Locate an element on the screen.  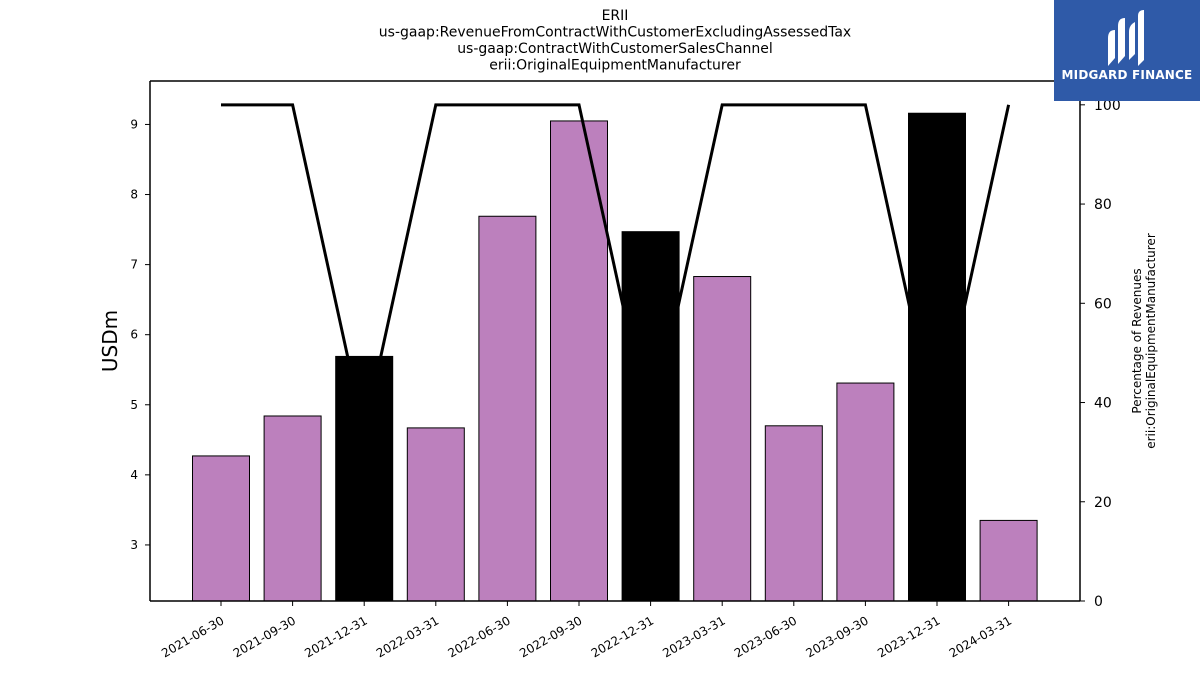
y-tick-label: 4 is located at coordinates (134, 475).